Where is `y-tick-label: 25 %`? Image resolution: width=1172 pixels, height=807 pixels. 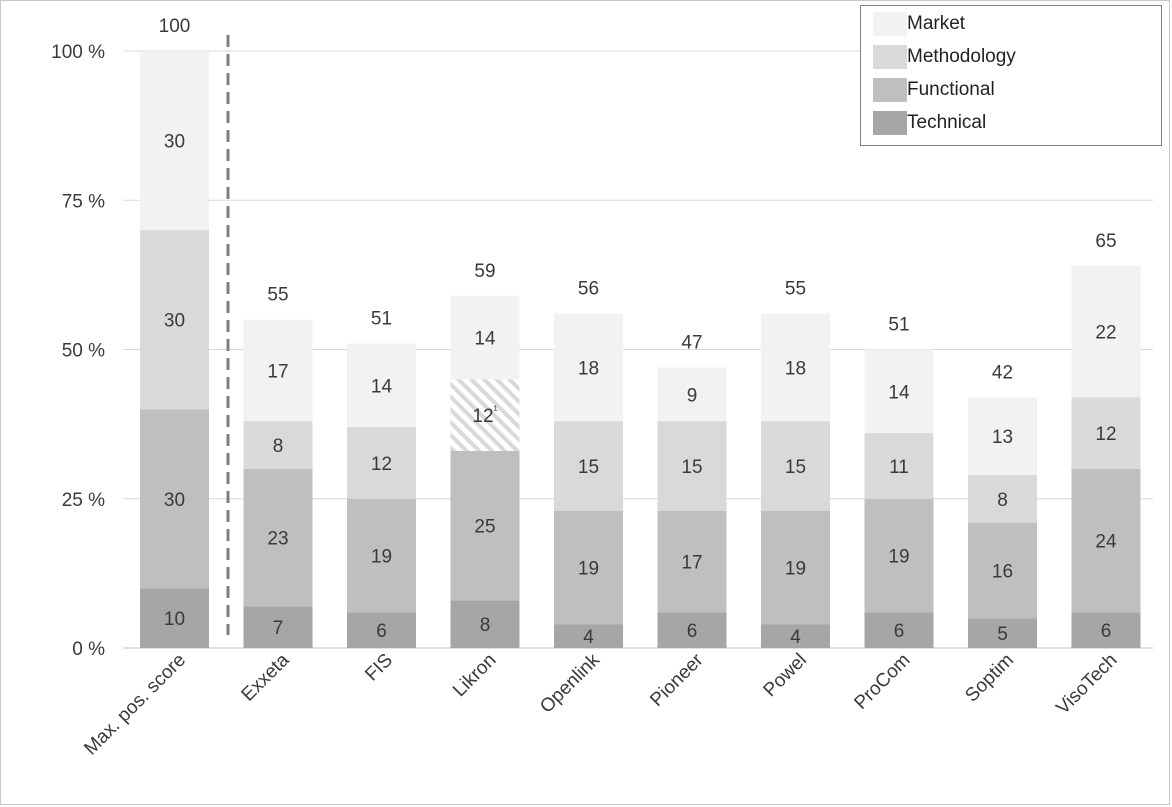 y-tick-label: 25 % is located at coordinates (83, 500).